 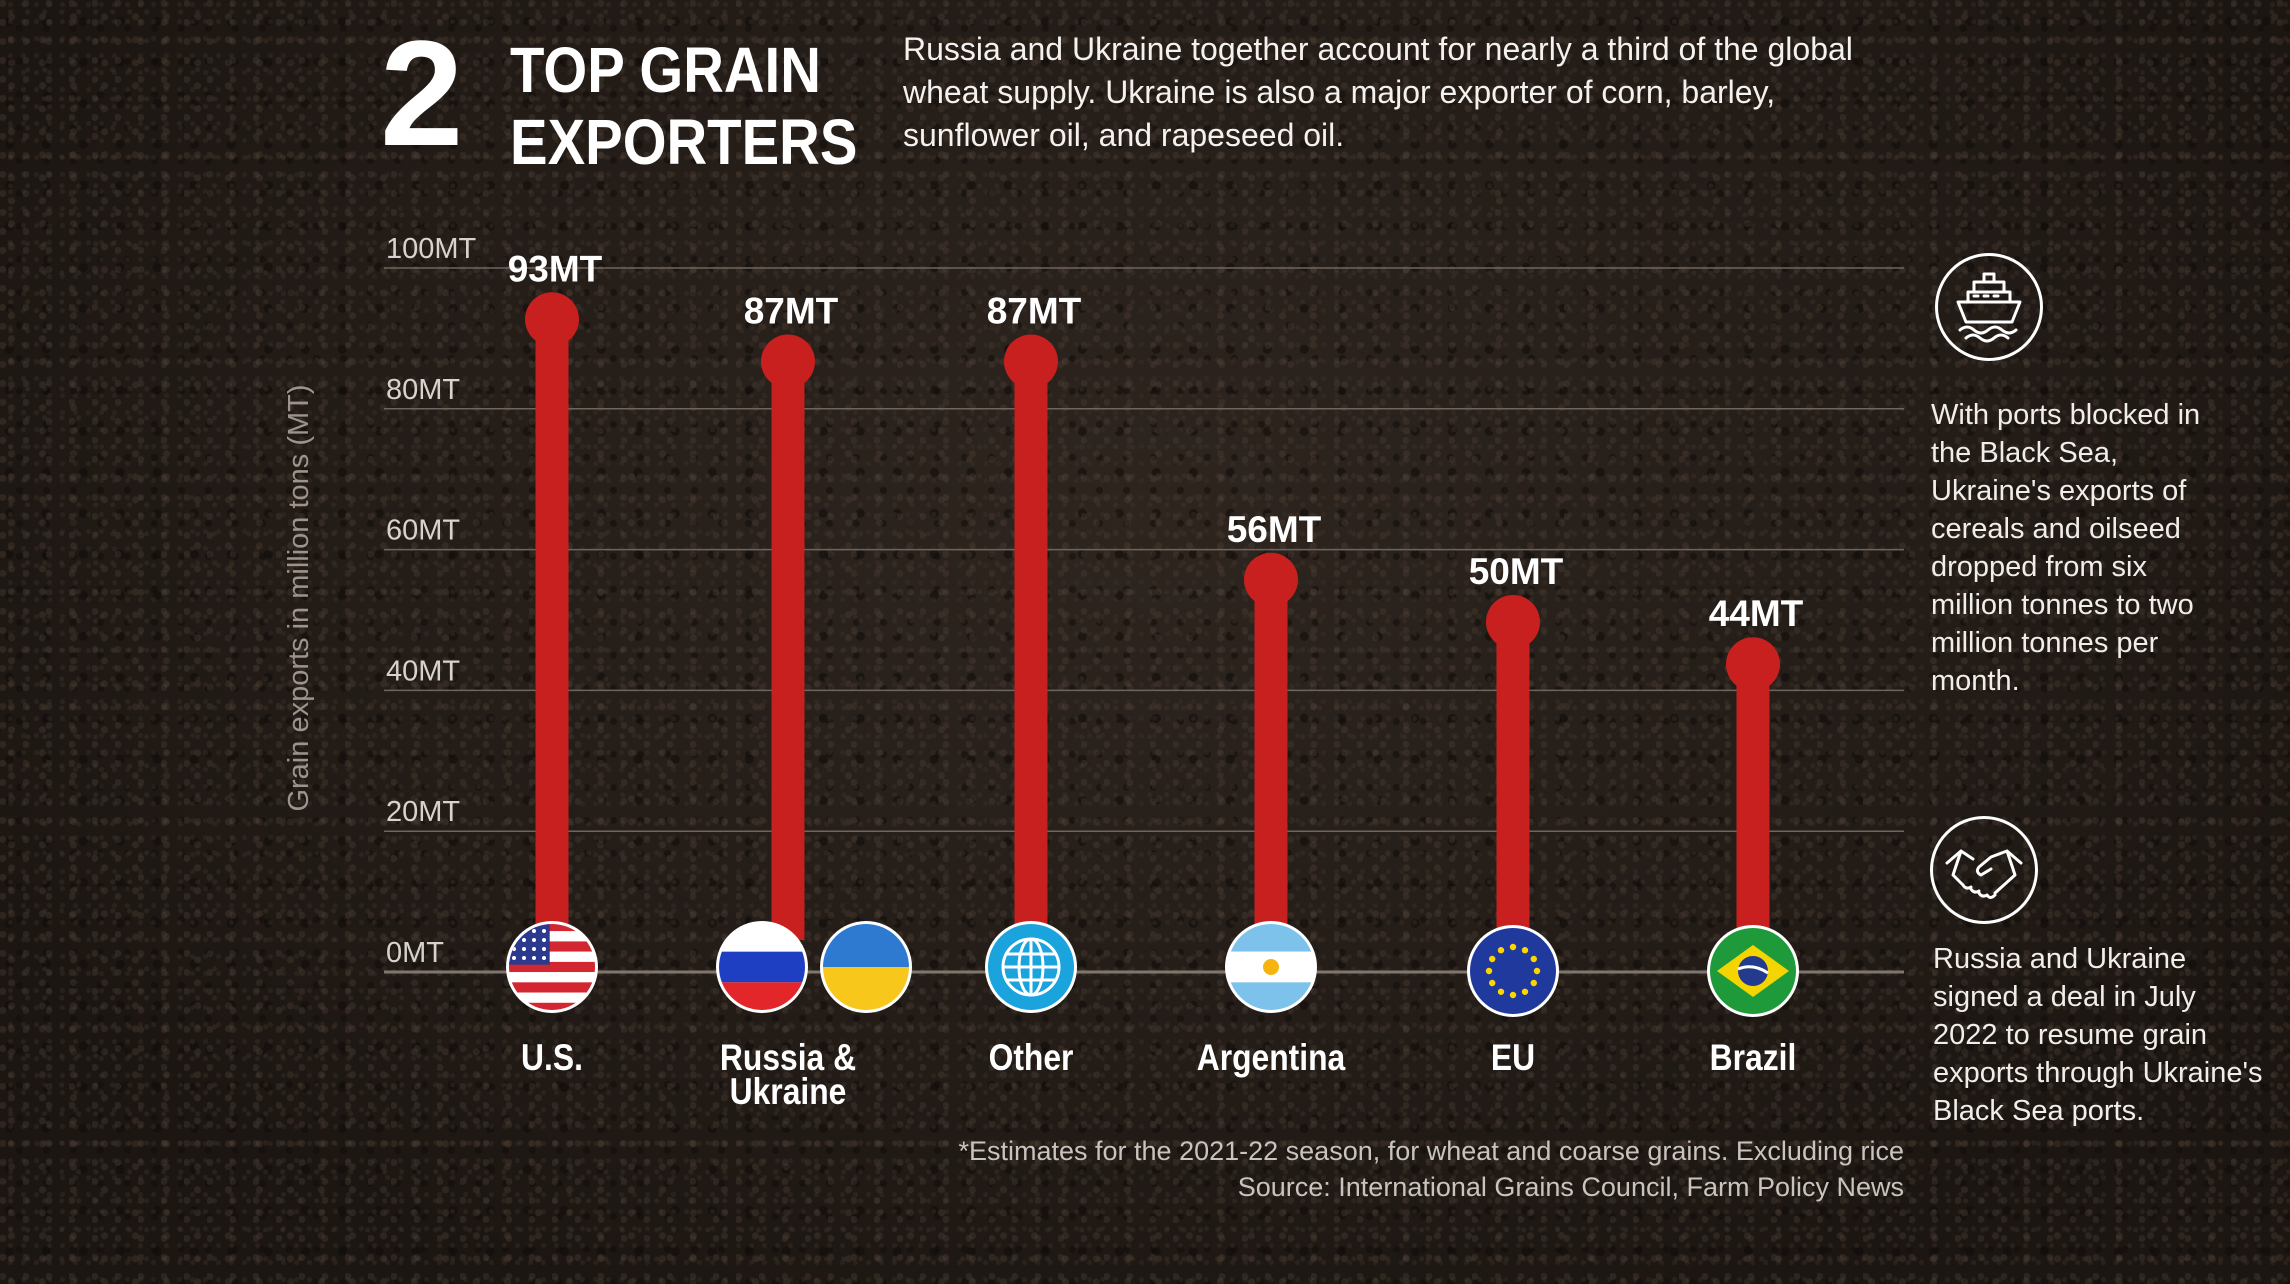 What do you see at coordinates (431, 249) in the screenshot?
I see `y-tick-label: 100MT` at bounding box center [431, 249].